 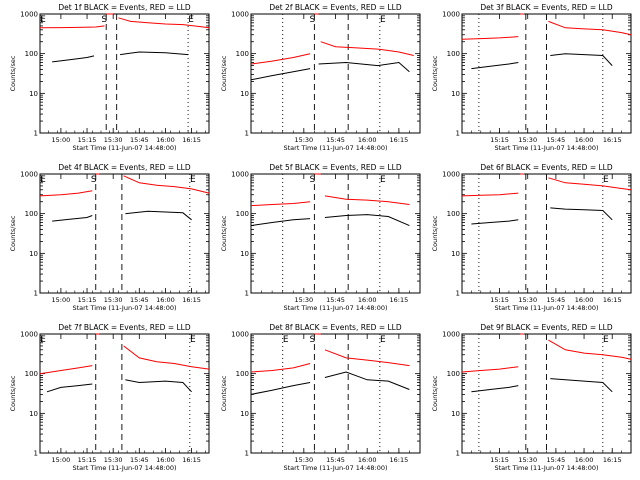 I want to click on panel-title: Det 7f BLACK = Events, RED = LLD, so click(x=124, y=327).